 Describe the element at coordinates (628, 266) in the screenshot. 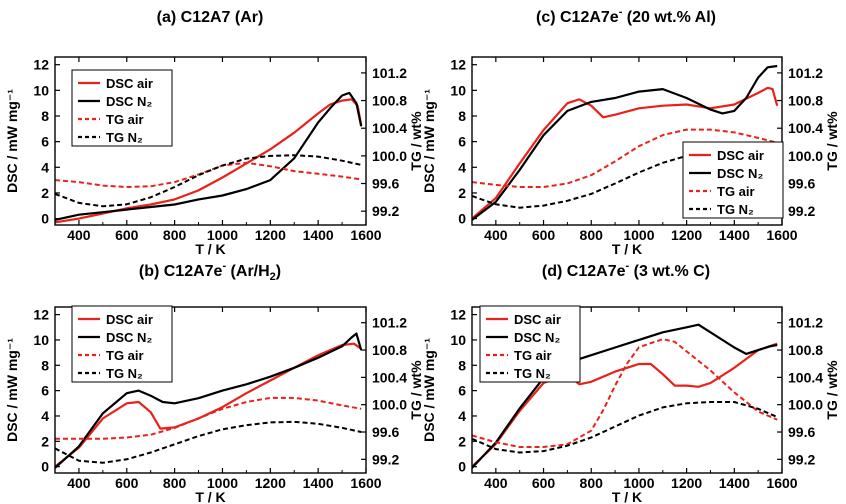

I see `title-sup: -` at that location.